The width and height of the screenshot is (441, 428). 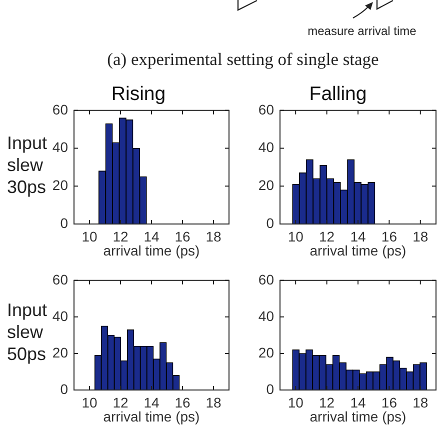 I want to click on chart-title: Falling, so click(x=338, y=94).